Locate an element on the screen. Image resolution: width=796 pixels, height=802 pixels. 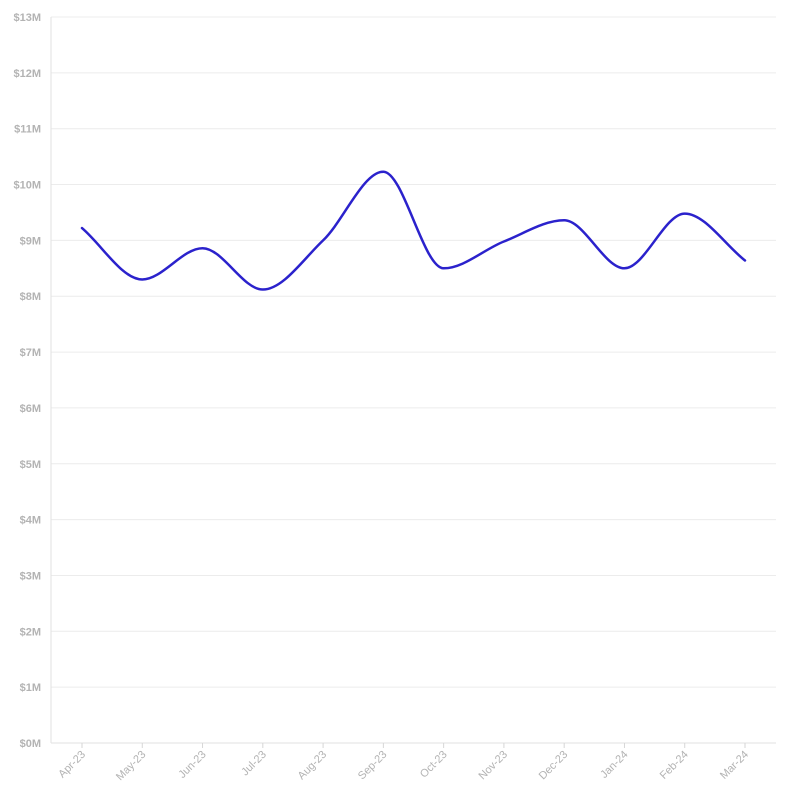
x-tick-label: Jan-24 is located at coordinates (614, 765).